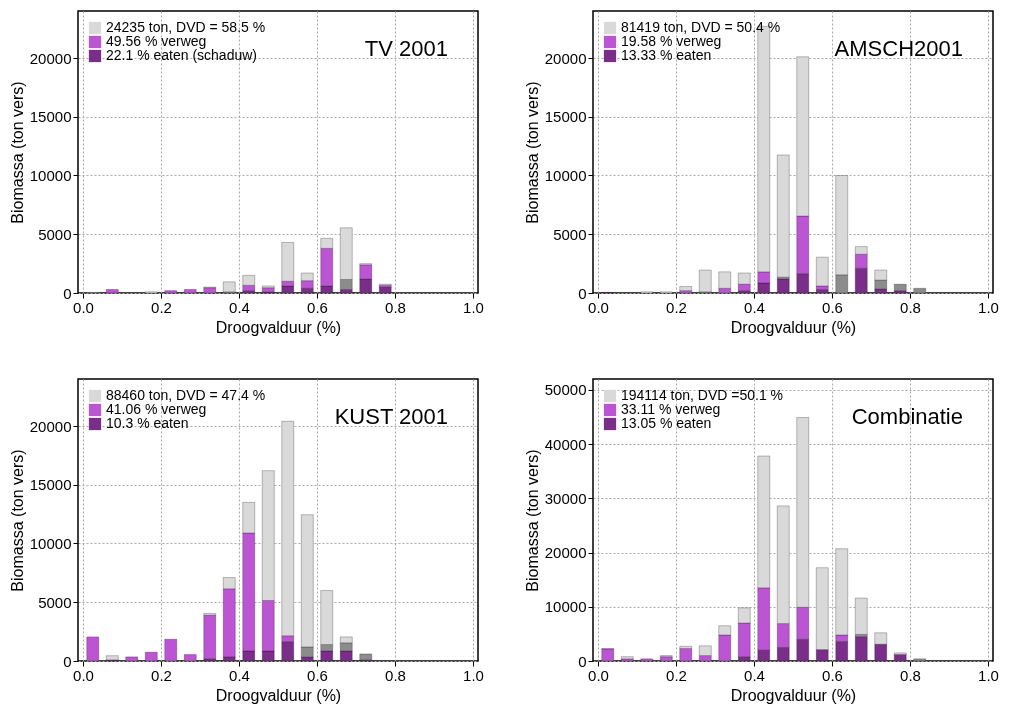 The width and height of the screenshot is (1023, 716). Describe the element at coordinates (907, 416) in the screenshot. I see `text: Combinatie` at that location.